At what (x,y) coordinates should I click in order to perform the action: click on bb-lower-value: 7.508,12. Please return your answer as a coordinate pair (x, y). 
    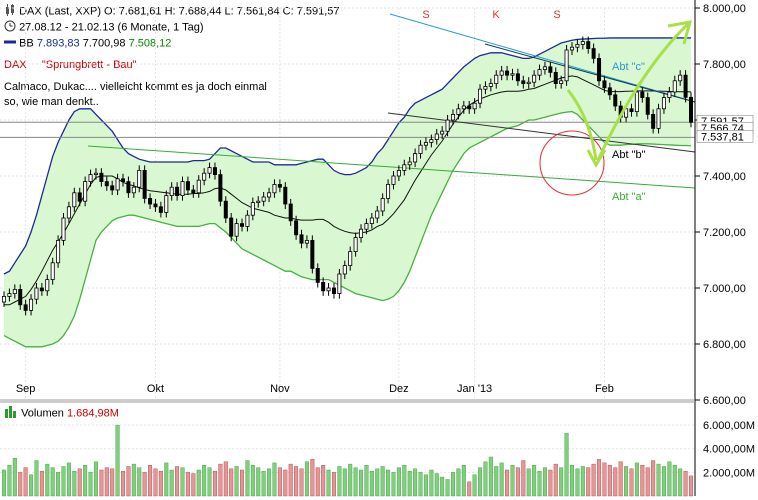
    Looking at the image, I should click on (150, 43).